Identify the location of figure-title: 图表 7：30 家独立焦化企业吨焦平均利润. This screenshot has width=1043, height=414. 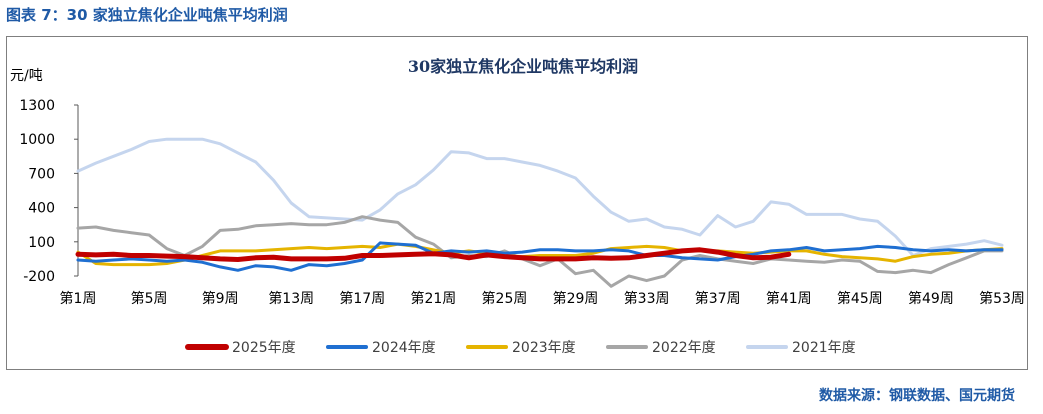
(147, 15).